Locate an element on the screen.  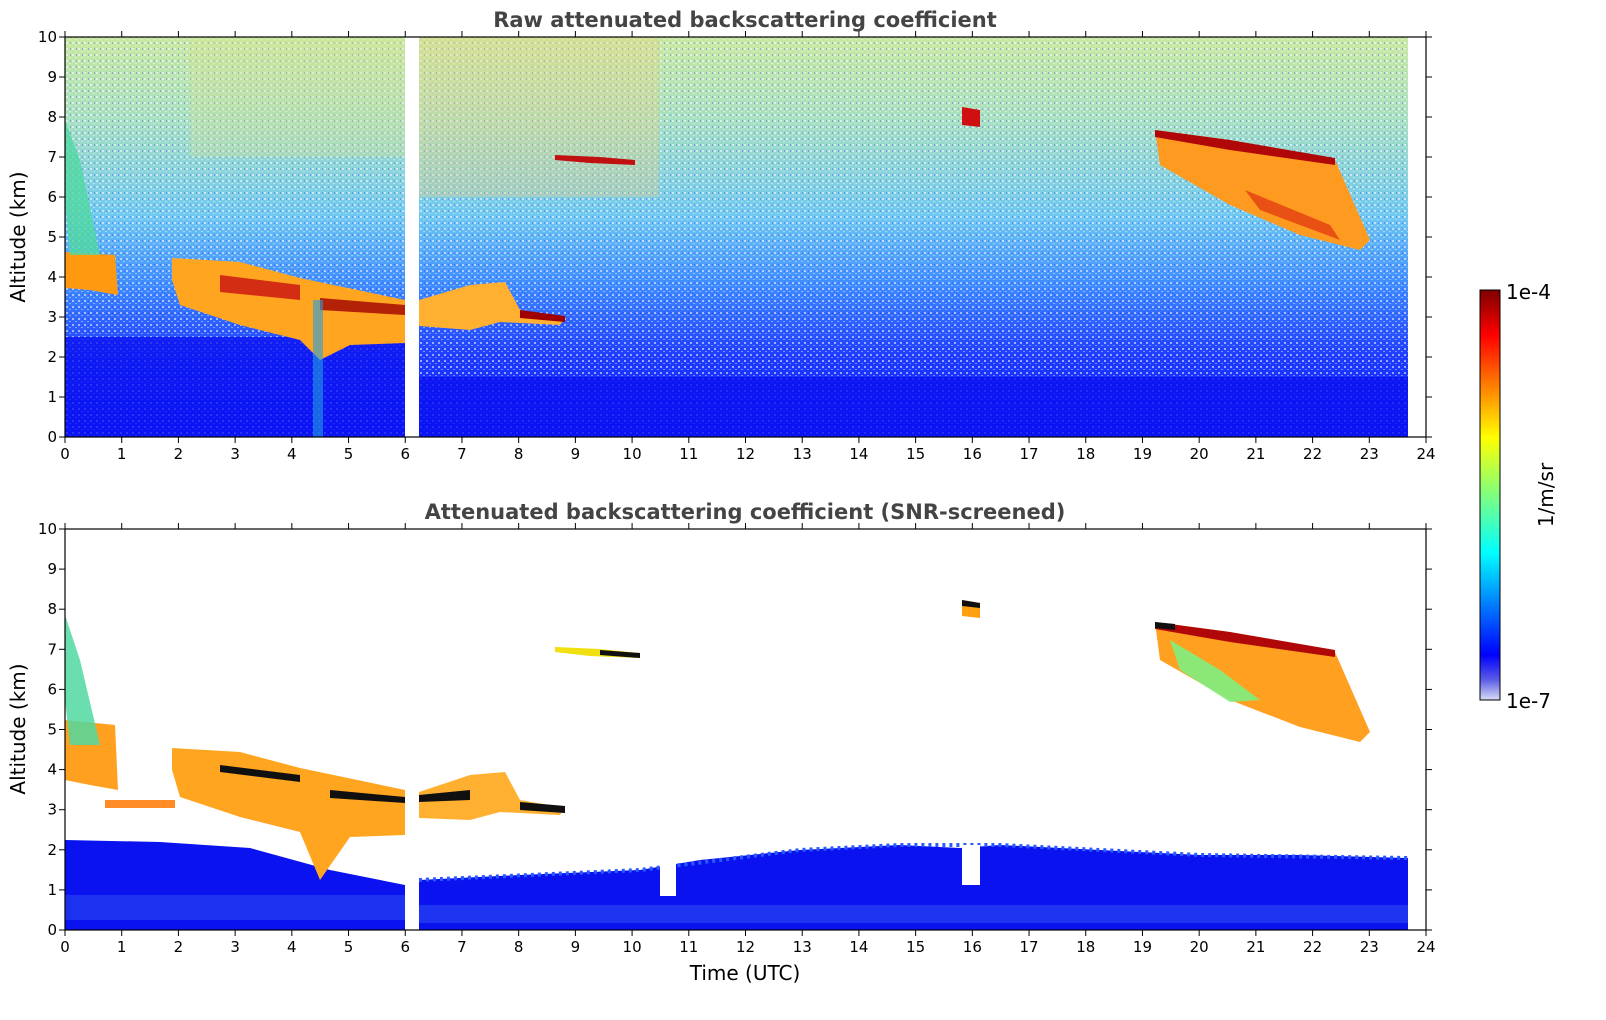
x-axis-label-snr: Time (UTC) is located at coordinates (745, 973).